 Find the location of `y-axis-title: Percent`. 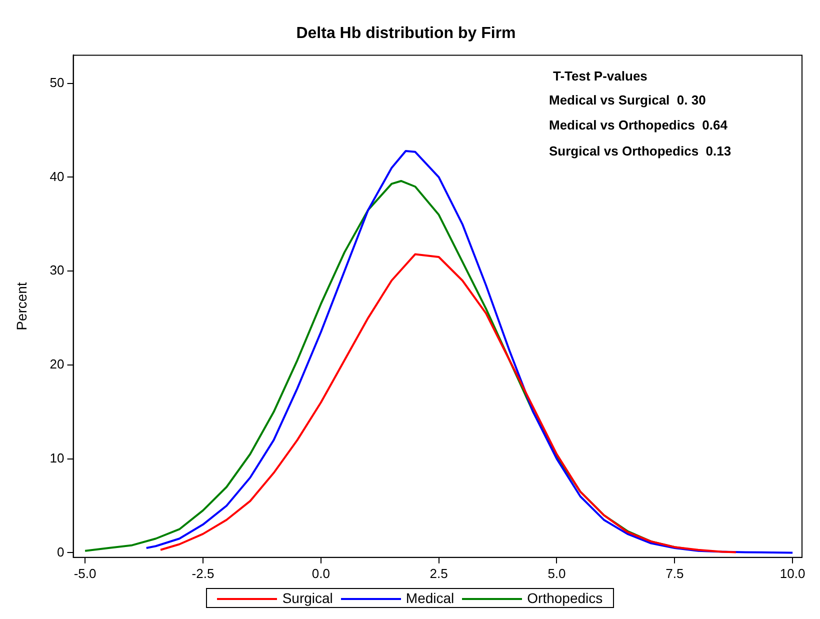

y-axis-title: Percent is located at coordinates (21, 306).